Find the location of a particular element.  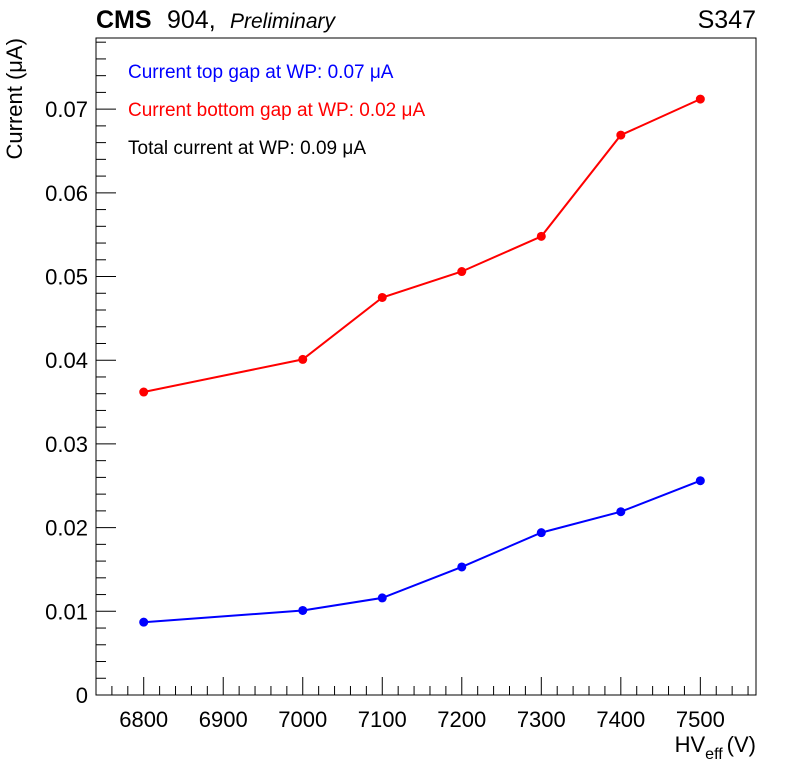

header-status: Preliminary is located at coordinates (283, 21).